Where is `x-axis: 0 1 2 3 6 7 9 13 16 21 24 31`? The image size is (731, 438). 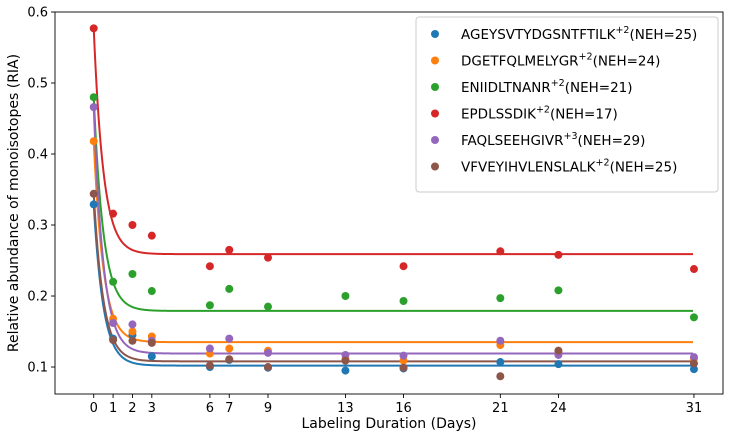
x-axis: 0 1 2 3 6 7 9 13 16 21 24 31 is located at coordinates (396, 405).